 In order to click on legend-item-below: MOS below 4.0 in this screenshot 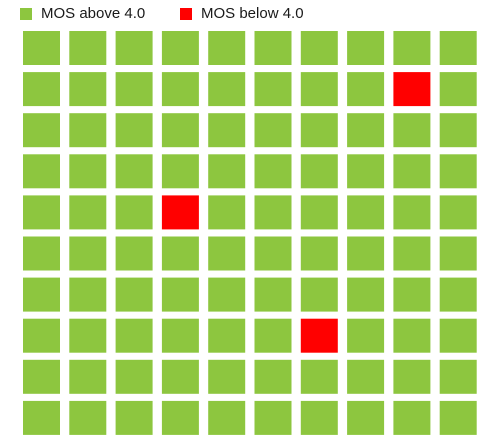, I will do `click(242, 13)`.